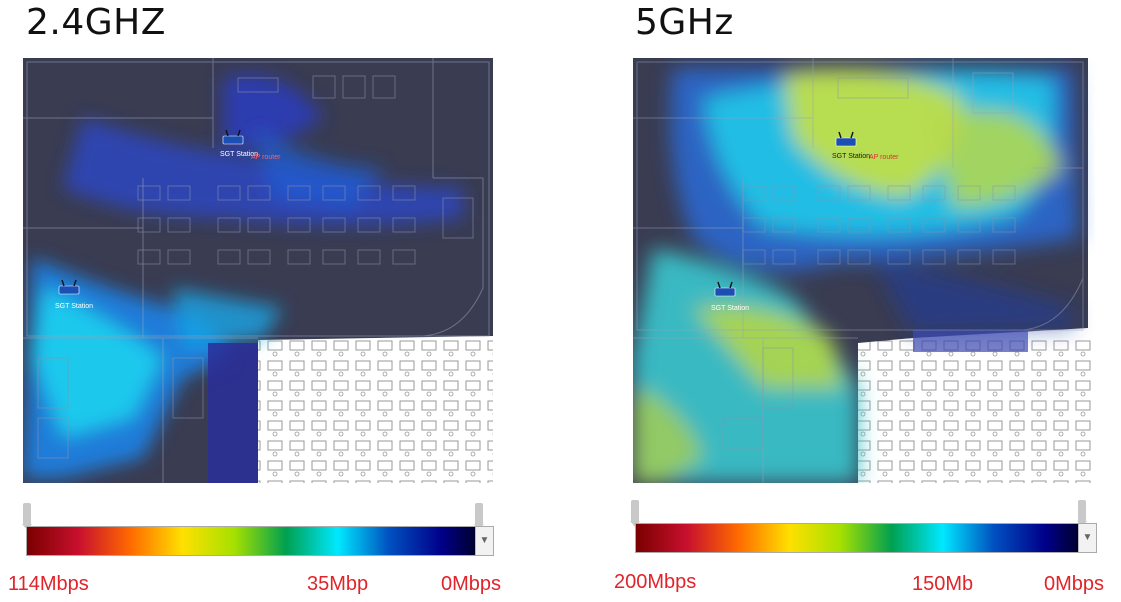 This screenshot has width=1121, height=602. I want to click on scale-gradient-5ghz: ▼, so click(866, 538).